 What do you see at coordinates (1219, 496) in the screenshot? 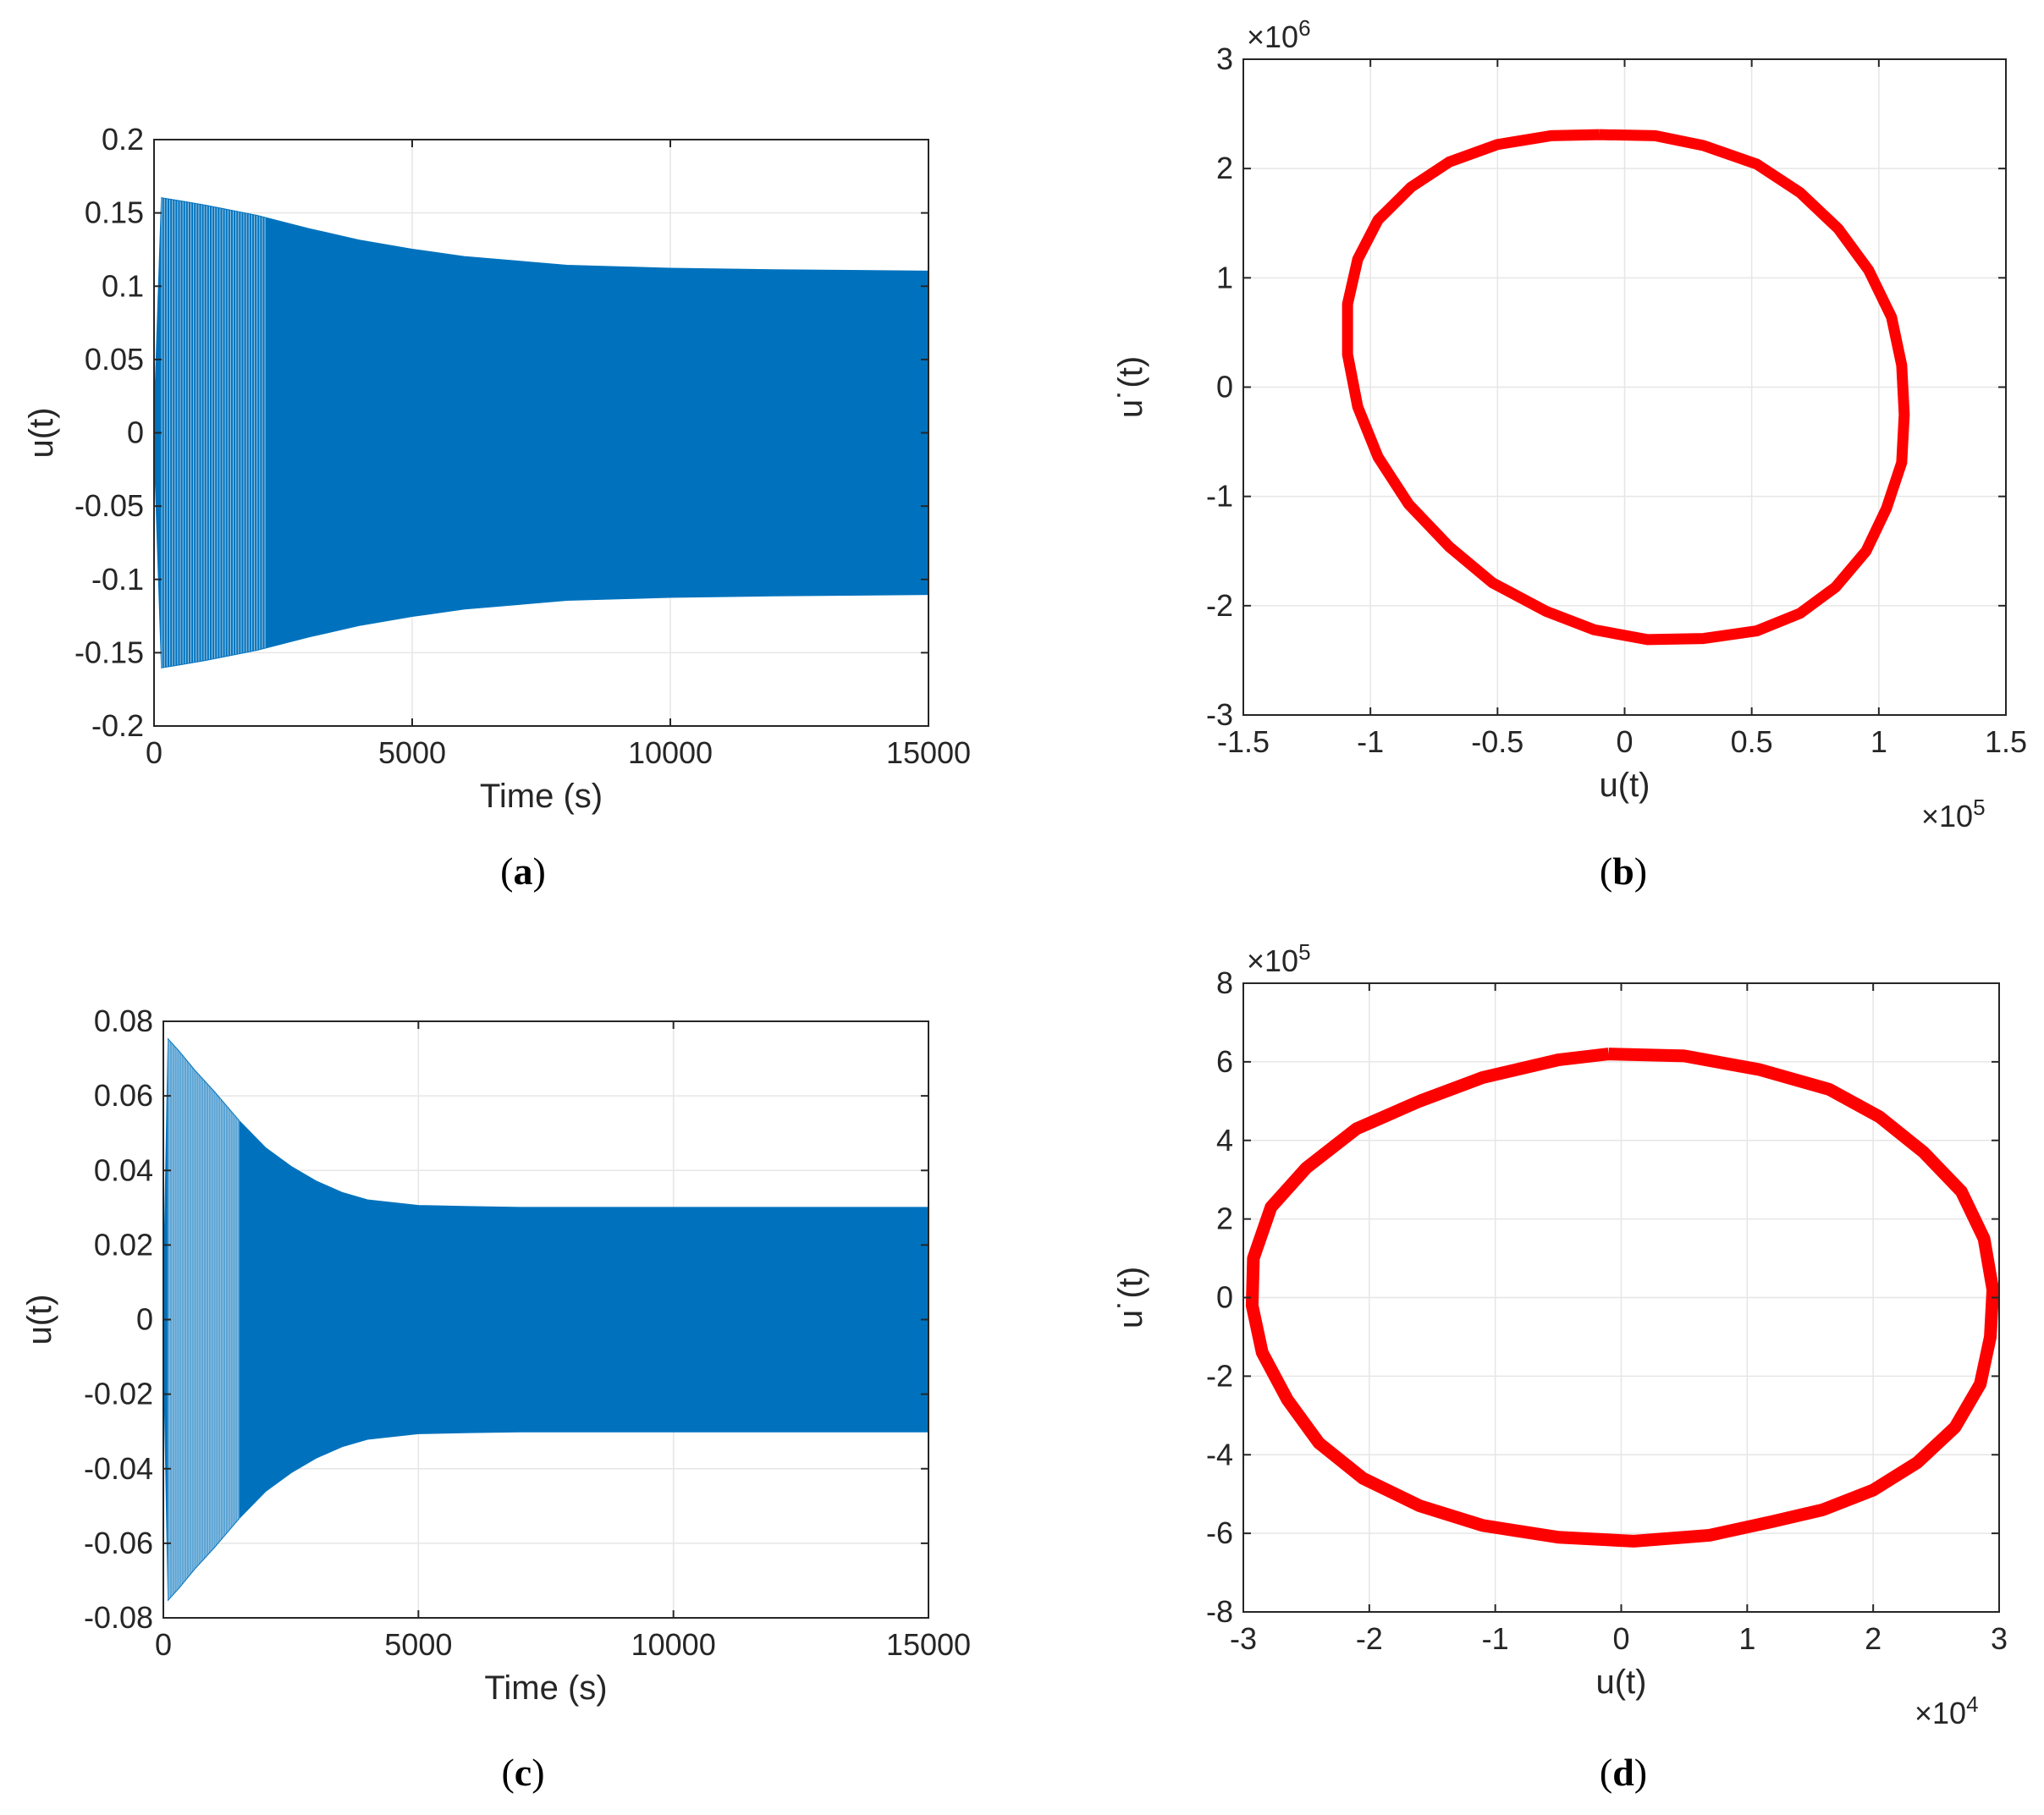
I see `y-tick-label: -1` at bounding box center [1219, 496].